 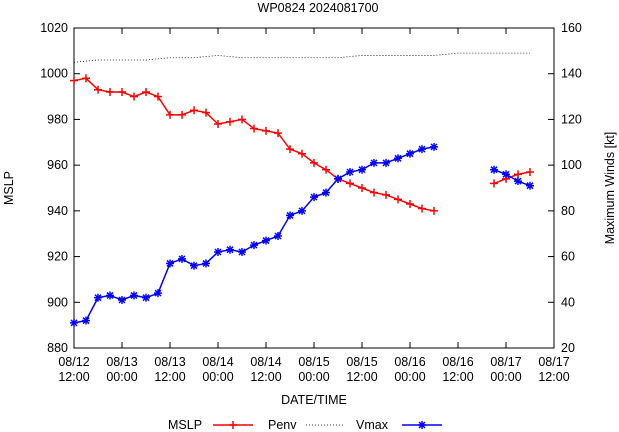 I want to click on y2-tick-label: 100, so click(x=571, y=165).